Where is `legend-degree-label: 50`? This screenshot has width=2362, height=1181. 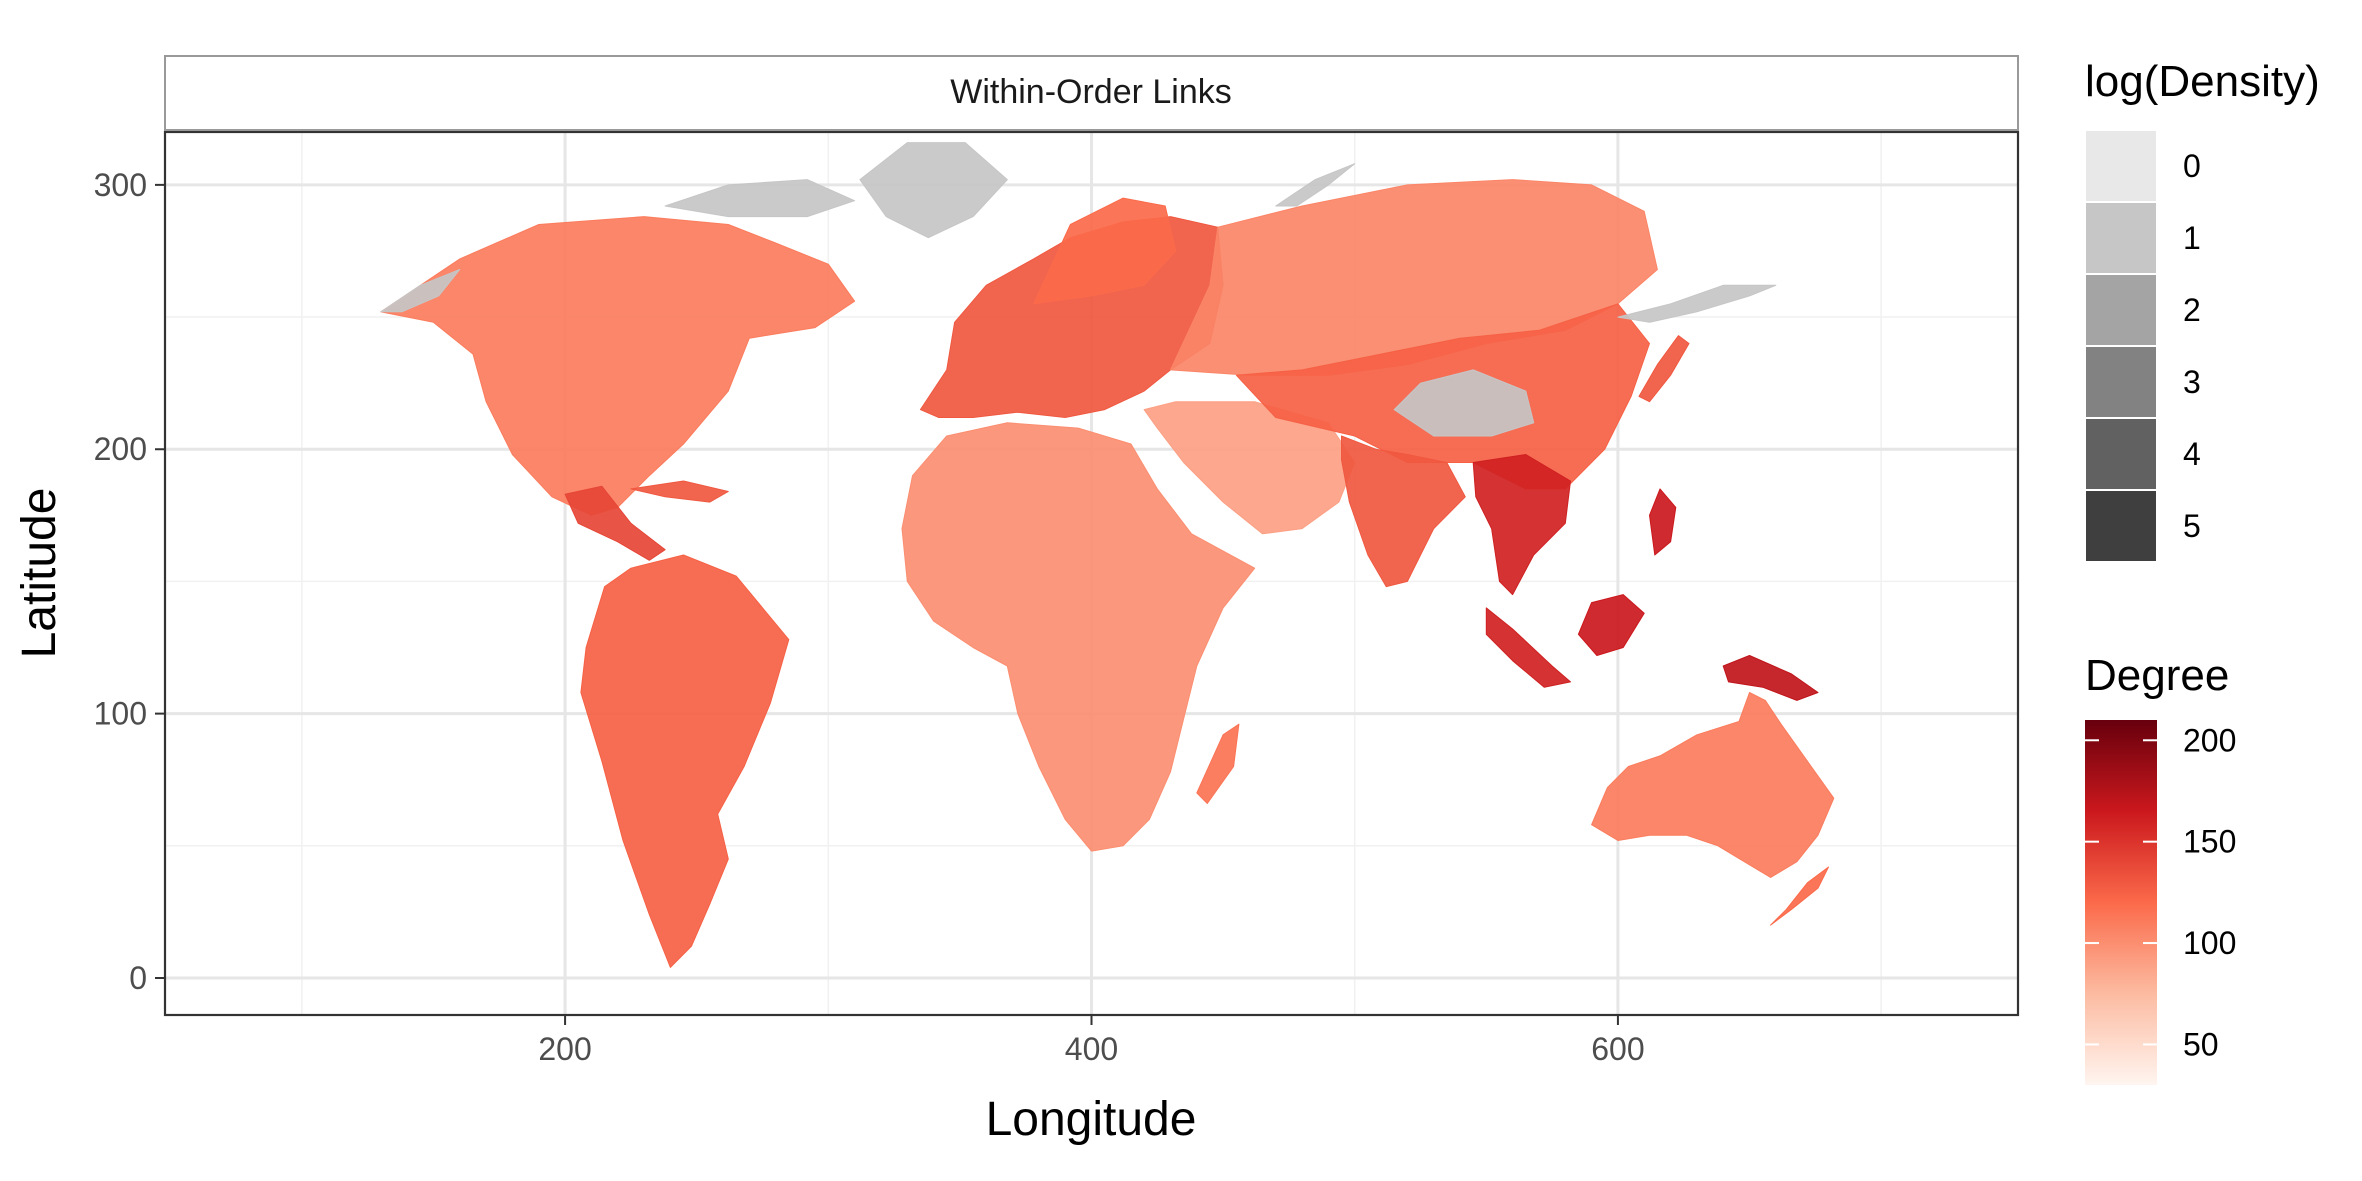
legend-degree-label: 50 is located at coordinates (2201, 1044).